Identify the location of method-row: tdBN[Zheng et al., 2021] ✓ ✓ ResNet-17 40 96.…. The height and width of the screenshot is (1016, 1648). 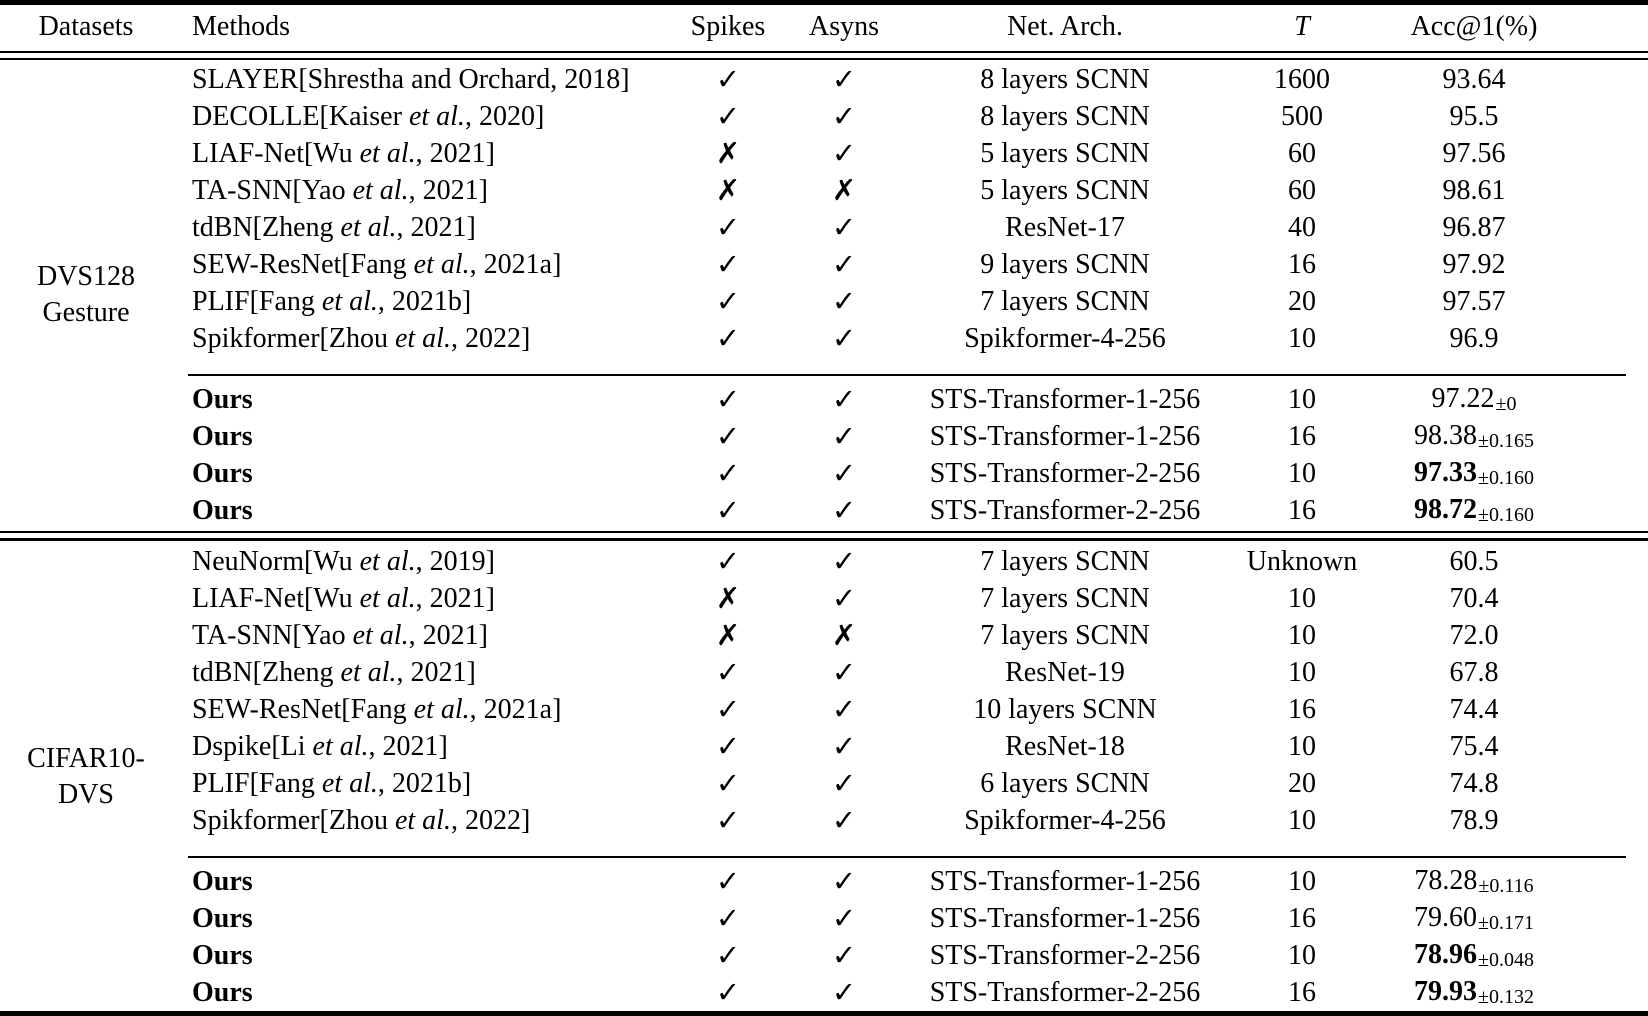
(824, 227).